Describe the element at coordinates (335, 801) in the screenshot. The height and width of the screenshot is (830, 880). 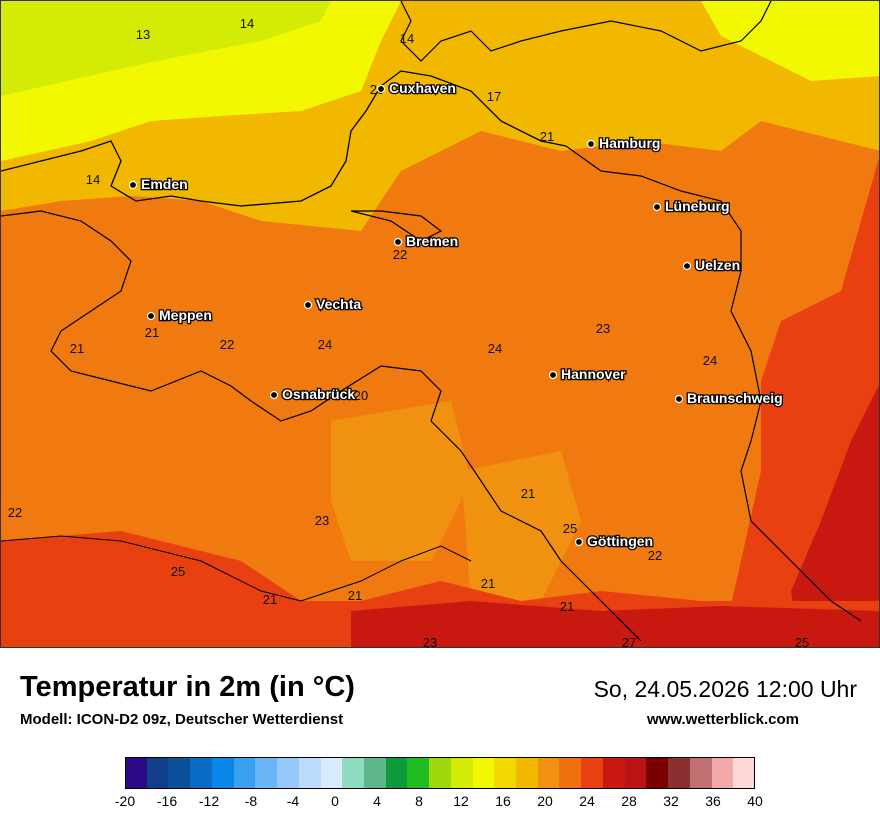
I see `legend-tick-label: 0` at that location.